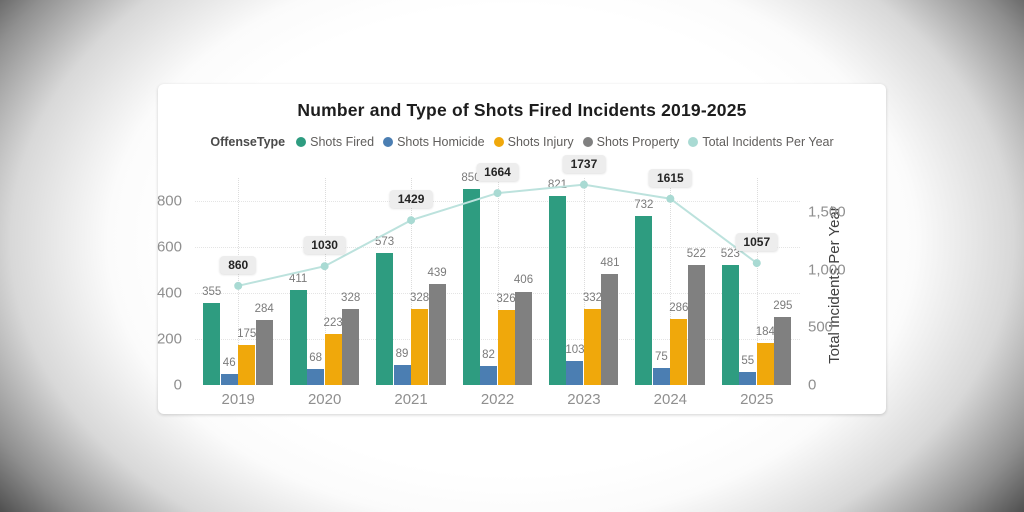  What do you see at coordinates (169, 247) in the screenshot?
I see `left-axis-tick: 600` at bounding box center [169, 247].